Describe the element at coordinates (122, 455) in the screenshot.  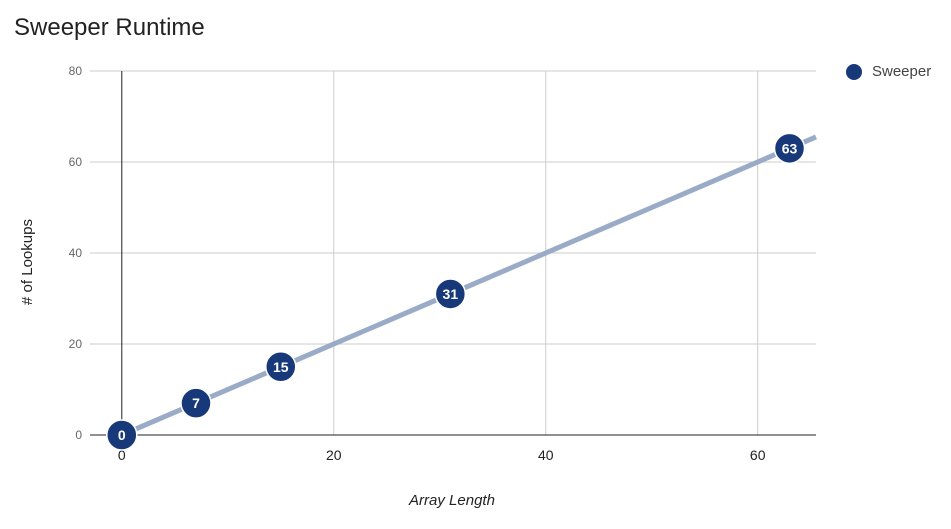
I see `x-tick-label: 0` at that location.